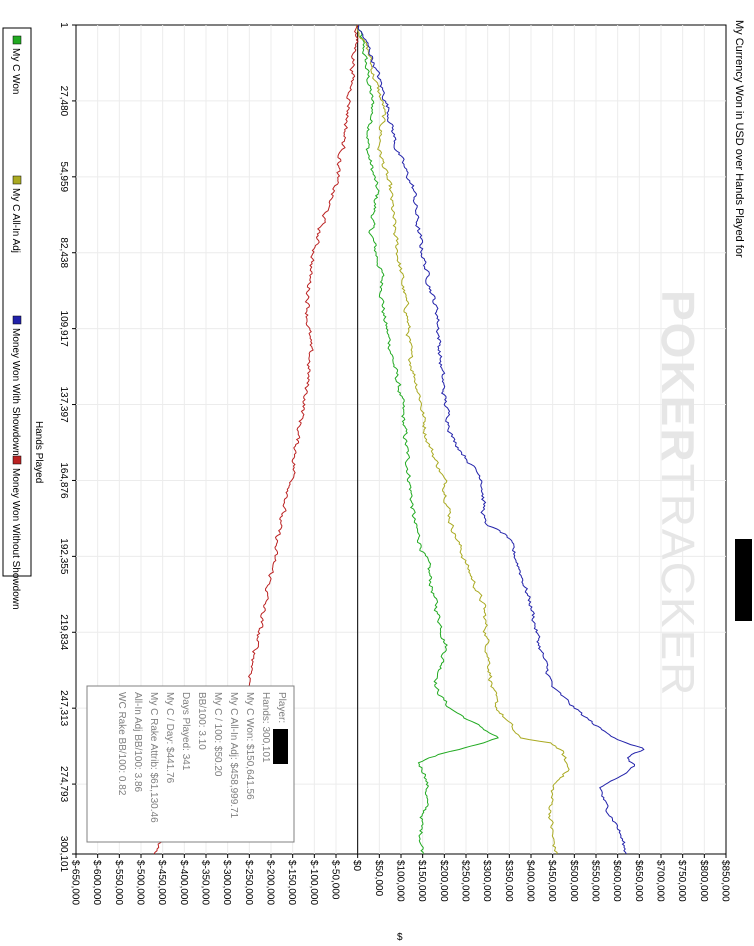  Describe the element at coordinates (15, 71) in the screenshot. I see `legend-label: My C Won` at that location.